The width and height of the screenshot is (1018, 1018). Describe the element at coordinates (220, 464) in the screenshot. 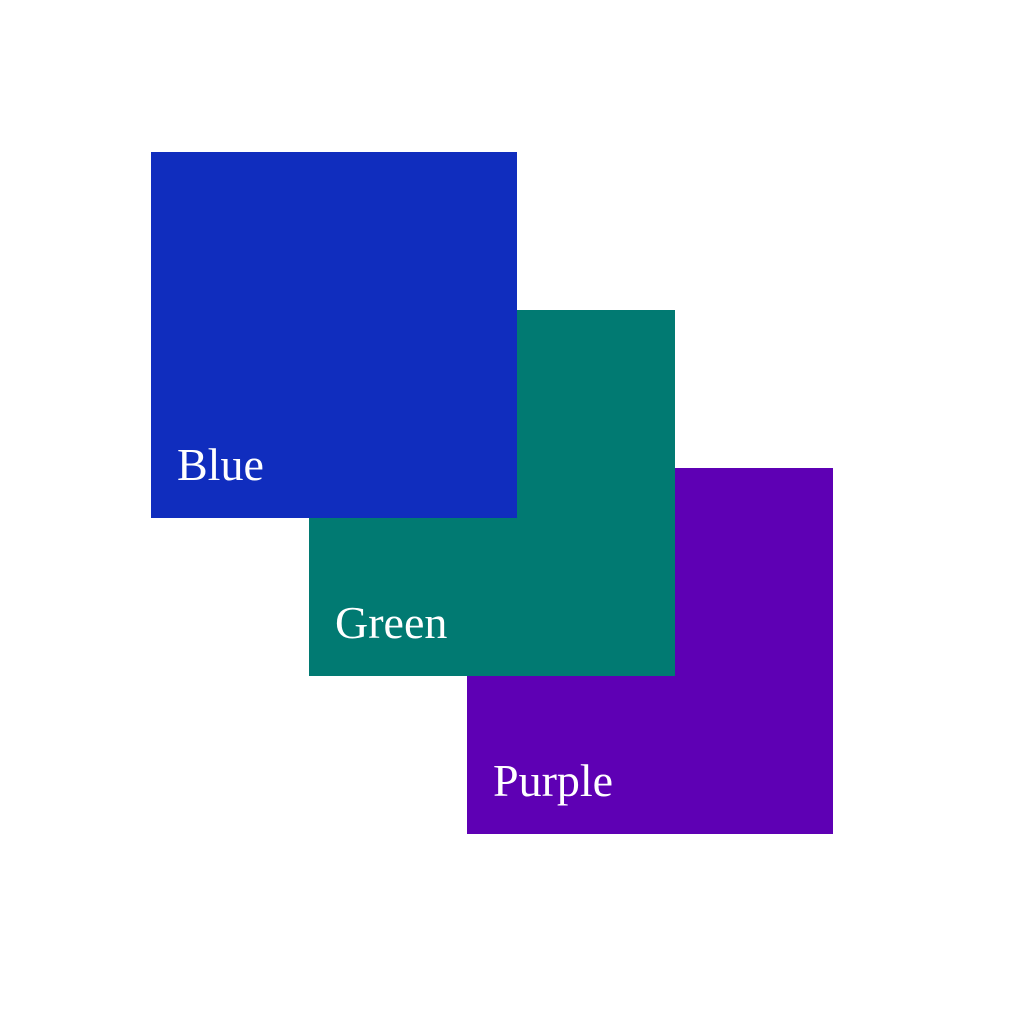

I see `blue-square-label: Blue` at that location.